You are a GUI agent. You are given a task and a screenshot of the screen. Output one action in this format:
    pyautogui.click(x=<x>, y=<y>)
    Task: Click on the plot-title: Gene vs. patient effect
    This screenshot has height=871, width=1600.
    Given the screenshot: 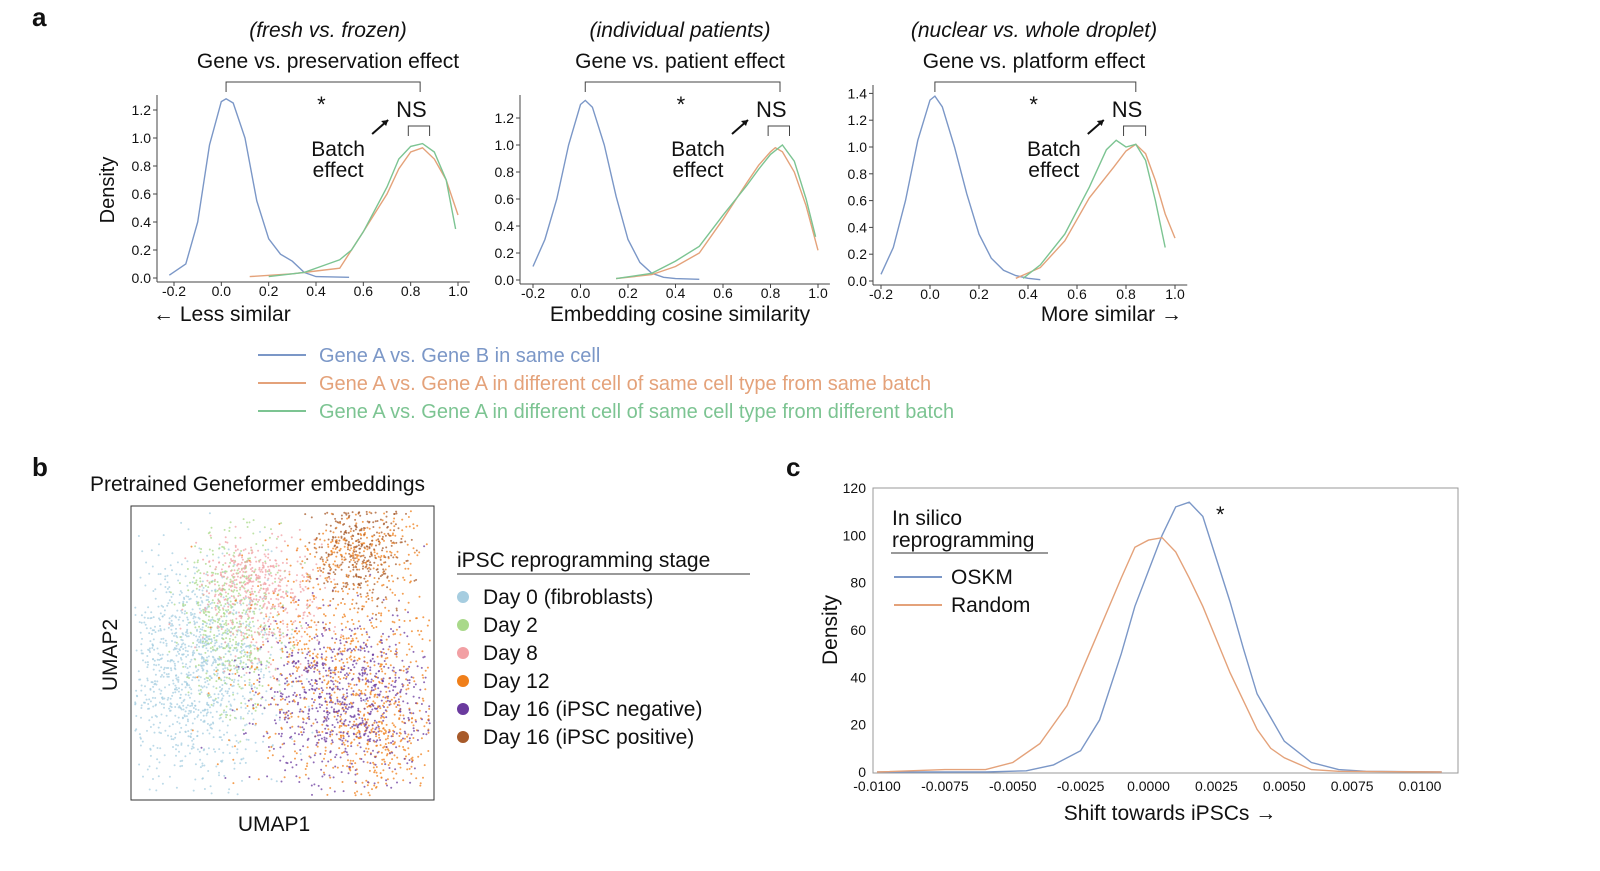 What is the action you would take?
    pyautogui.click(x=680, y=61)
    